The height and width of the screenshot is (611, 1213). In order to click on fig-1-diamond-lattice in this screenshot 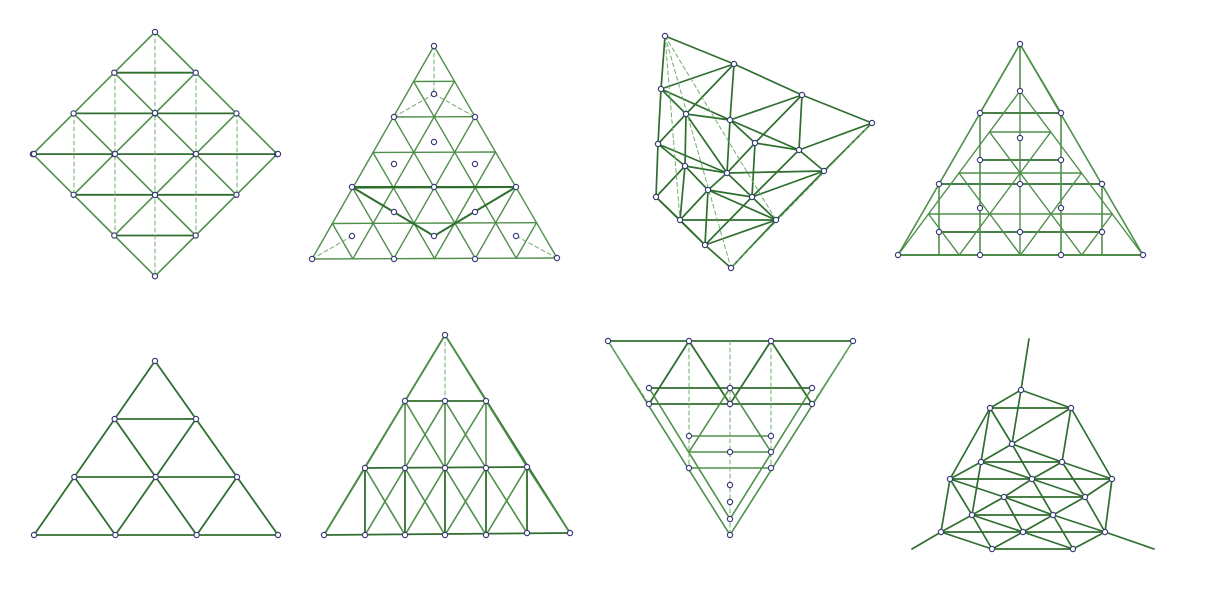, I will do `click(155, 154)`.